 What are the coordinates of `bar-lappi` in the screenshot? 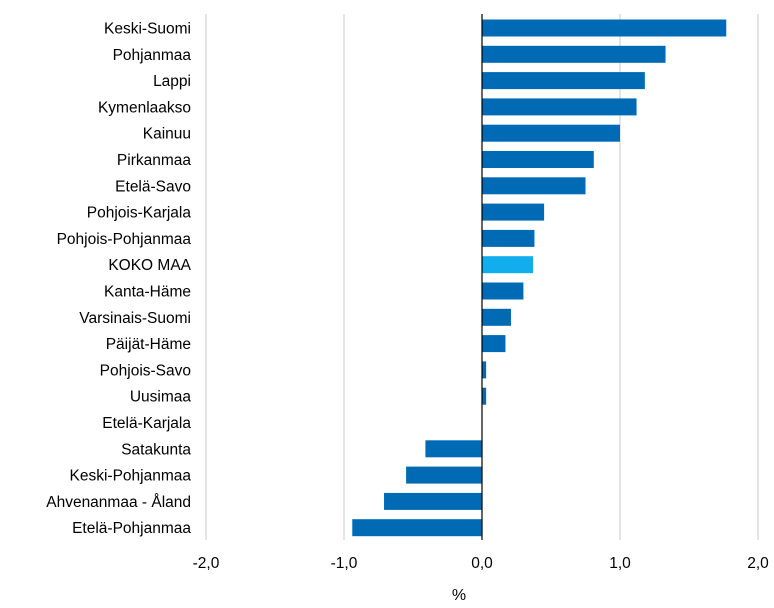 It's located at (563, 81).